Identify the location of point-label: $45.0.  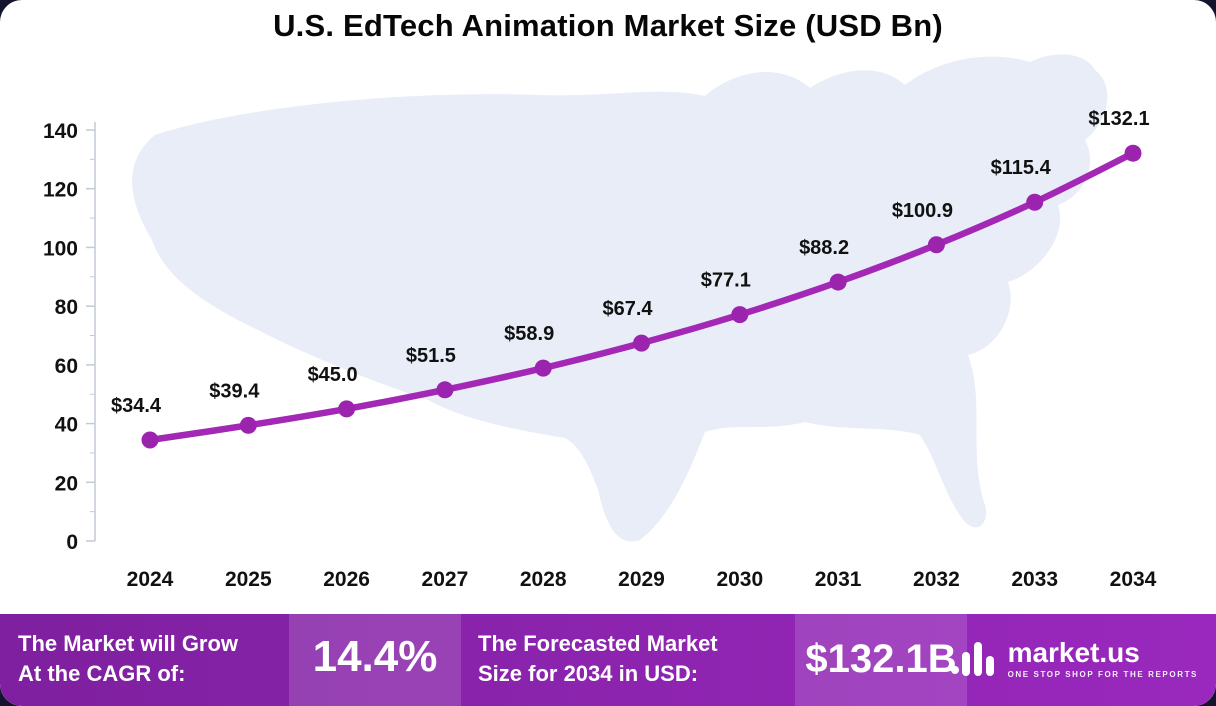
(333, 375).